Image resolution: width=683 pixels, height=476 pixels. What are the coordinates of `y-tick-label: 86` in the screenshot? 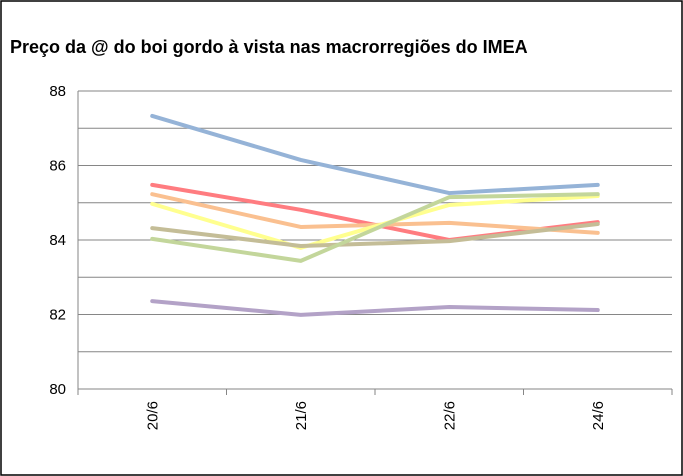 It's located at (57, 166).